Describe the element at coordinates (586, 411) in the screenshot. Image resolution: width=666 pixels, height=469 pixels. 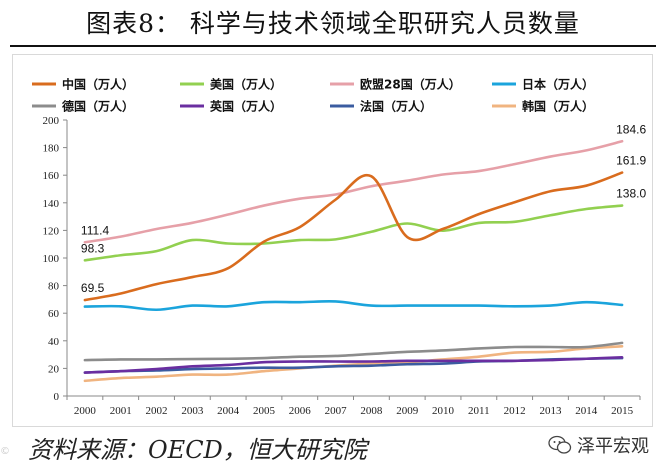
I see `x-tick-label: 2014` at that location.